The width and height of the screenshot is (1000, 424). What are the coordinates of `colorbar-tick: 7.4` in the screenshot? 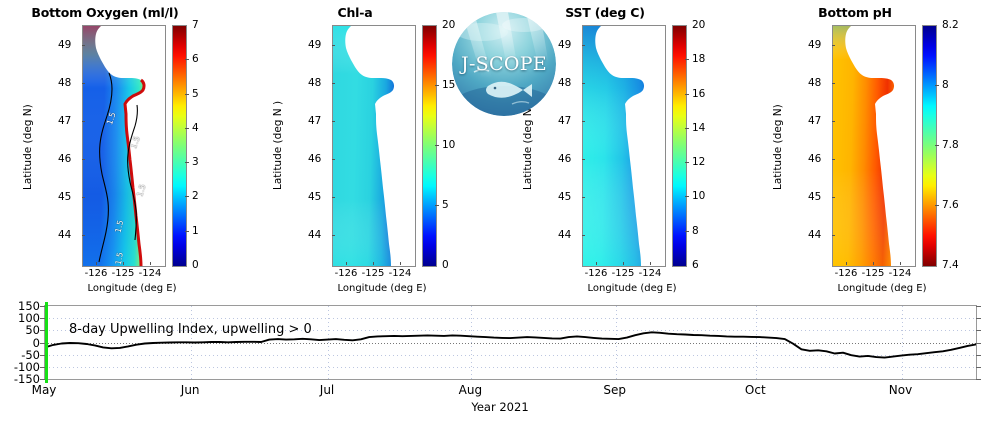 It's located at (950, 265).